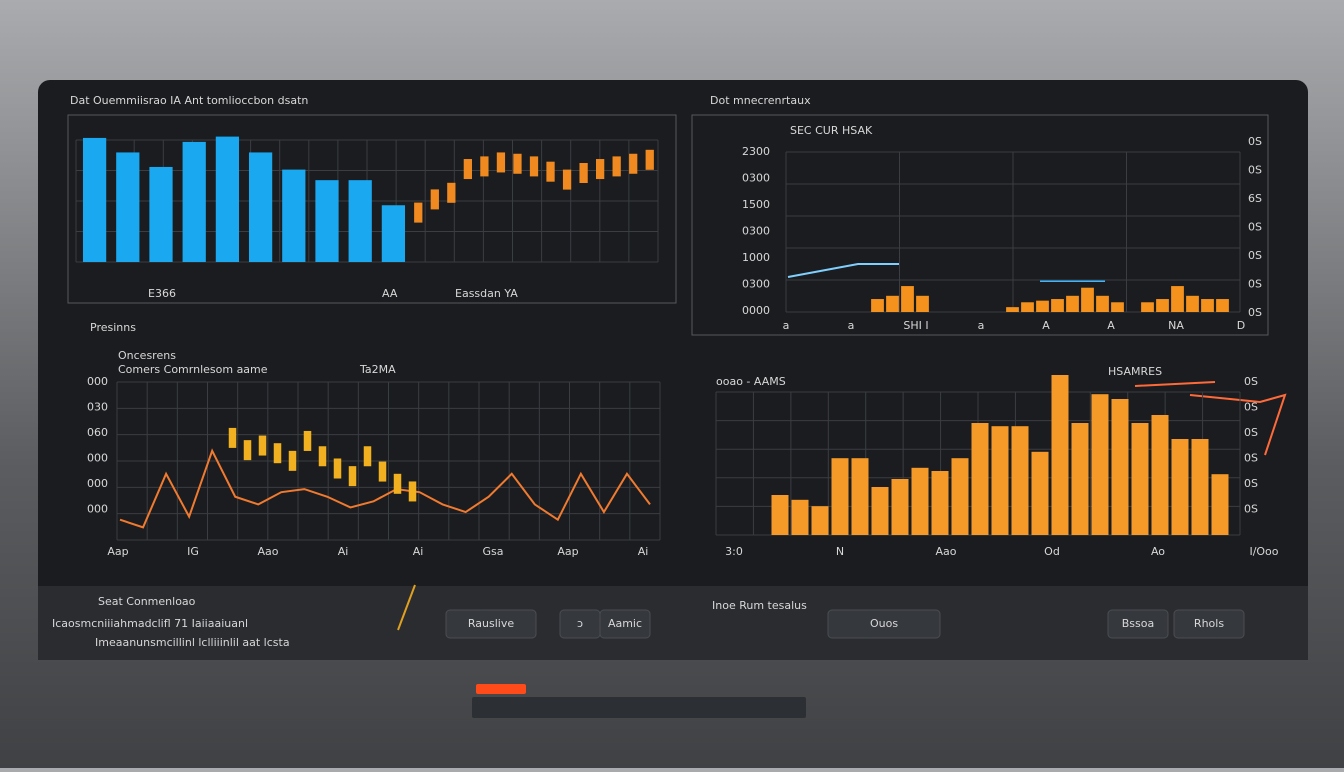 Image resolution: width=1344 pixels, height=772 pixels. I want to click on panel-title: Dat Ouemmiisrao IA Ant tomlioccbon dsatn, so click(189, 100).